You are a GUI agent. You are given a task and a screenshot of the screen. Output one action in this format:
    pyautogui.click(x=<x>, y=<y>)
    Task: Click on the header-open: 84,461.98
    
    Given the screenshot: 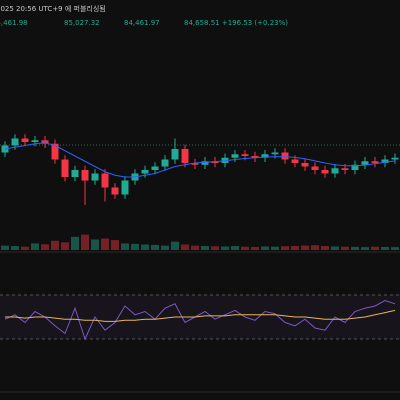 What is the action you would take?
    pyautogui.click(x=14, y=23)
    